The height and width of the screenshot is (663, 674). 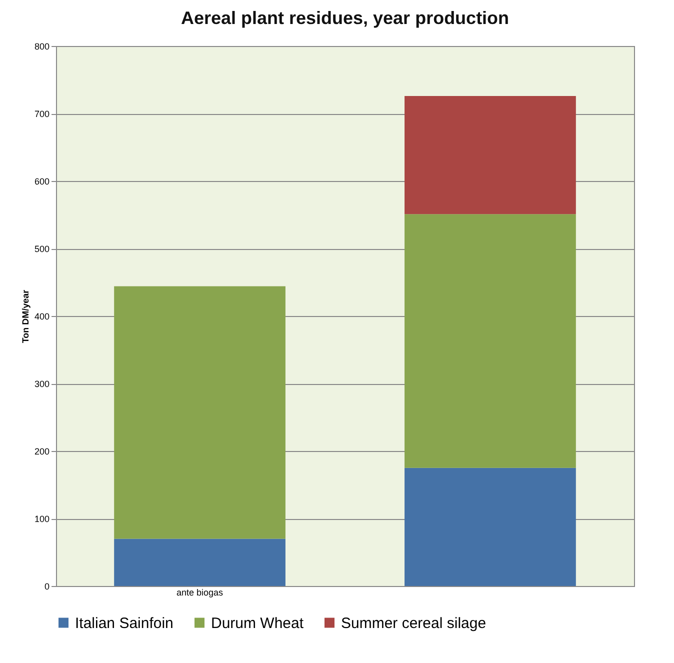 What do you see at coordinates (200, 593) in the screenshot?
I see `x-tick-label: ante biogas` at bounding box center [200, 593].